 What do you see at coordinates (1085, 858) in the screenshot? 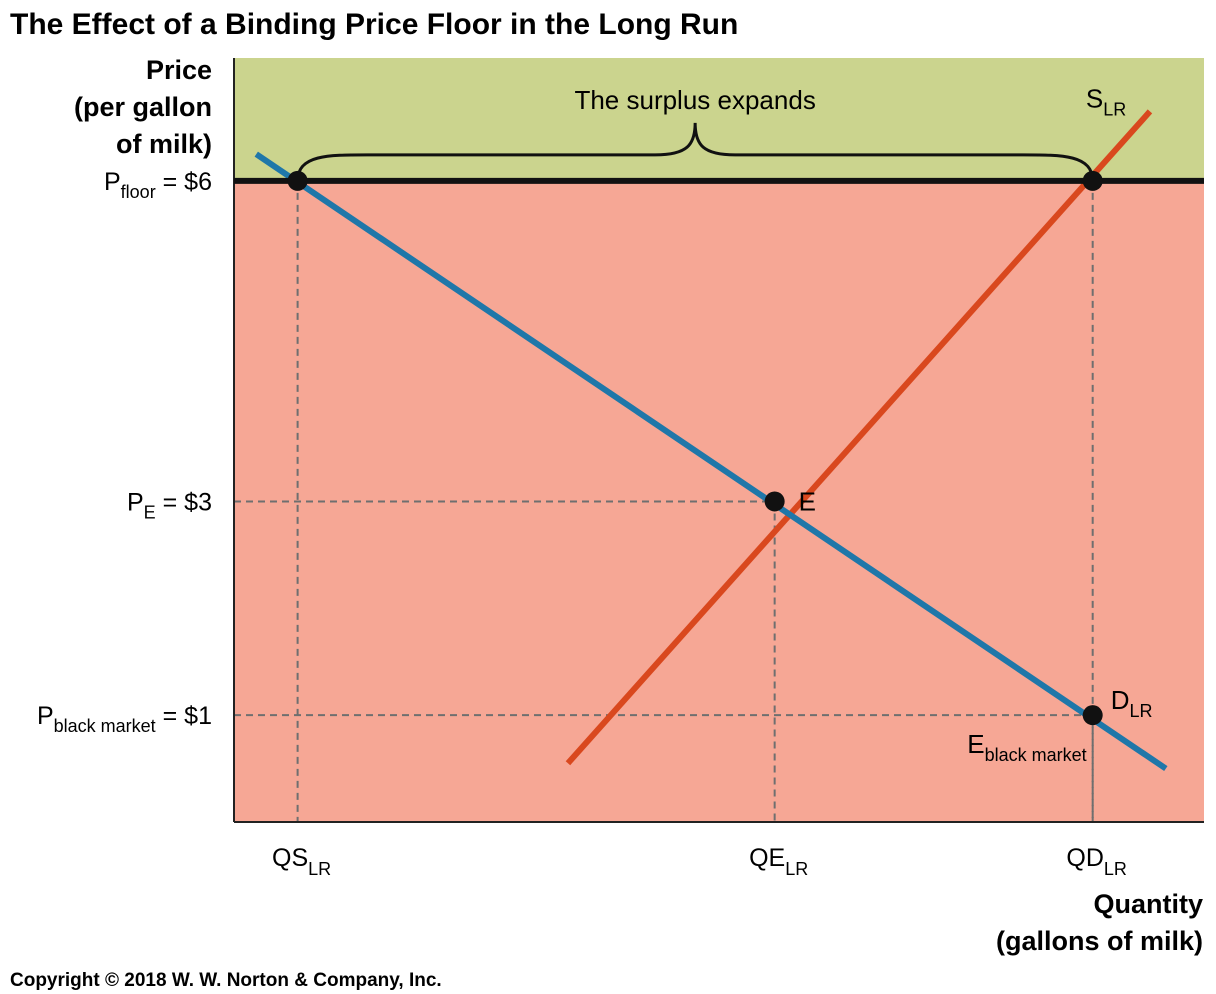
I see `quantity-tick-main-2: QD` at bounding box center [1085, 858].